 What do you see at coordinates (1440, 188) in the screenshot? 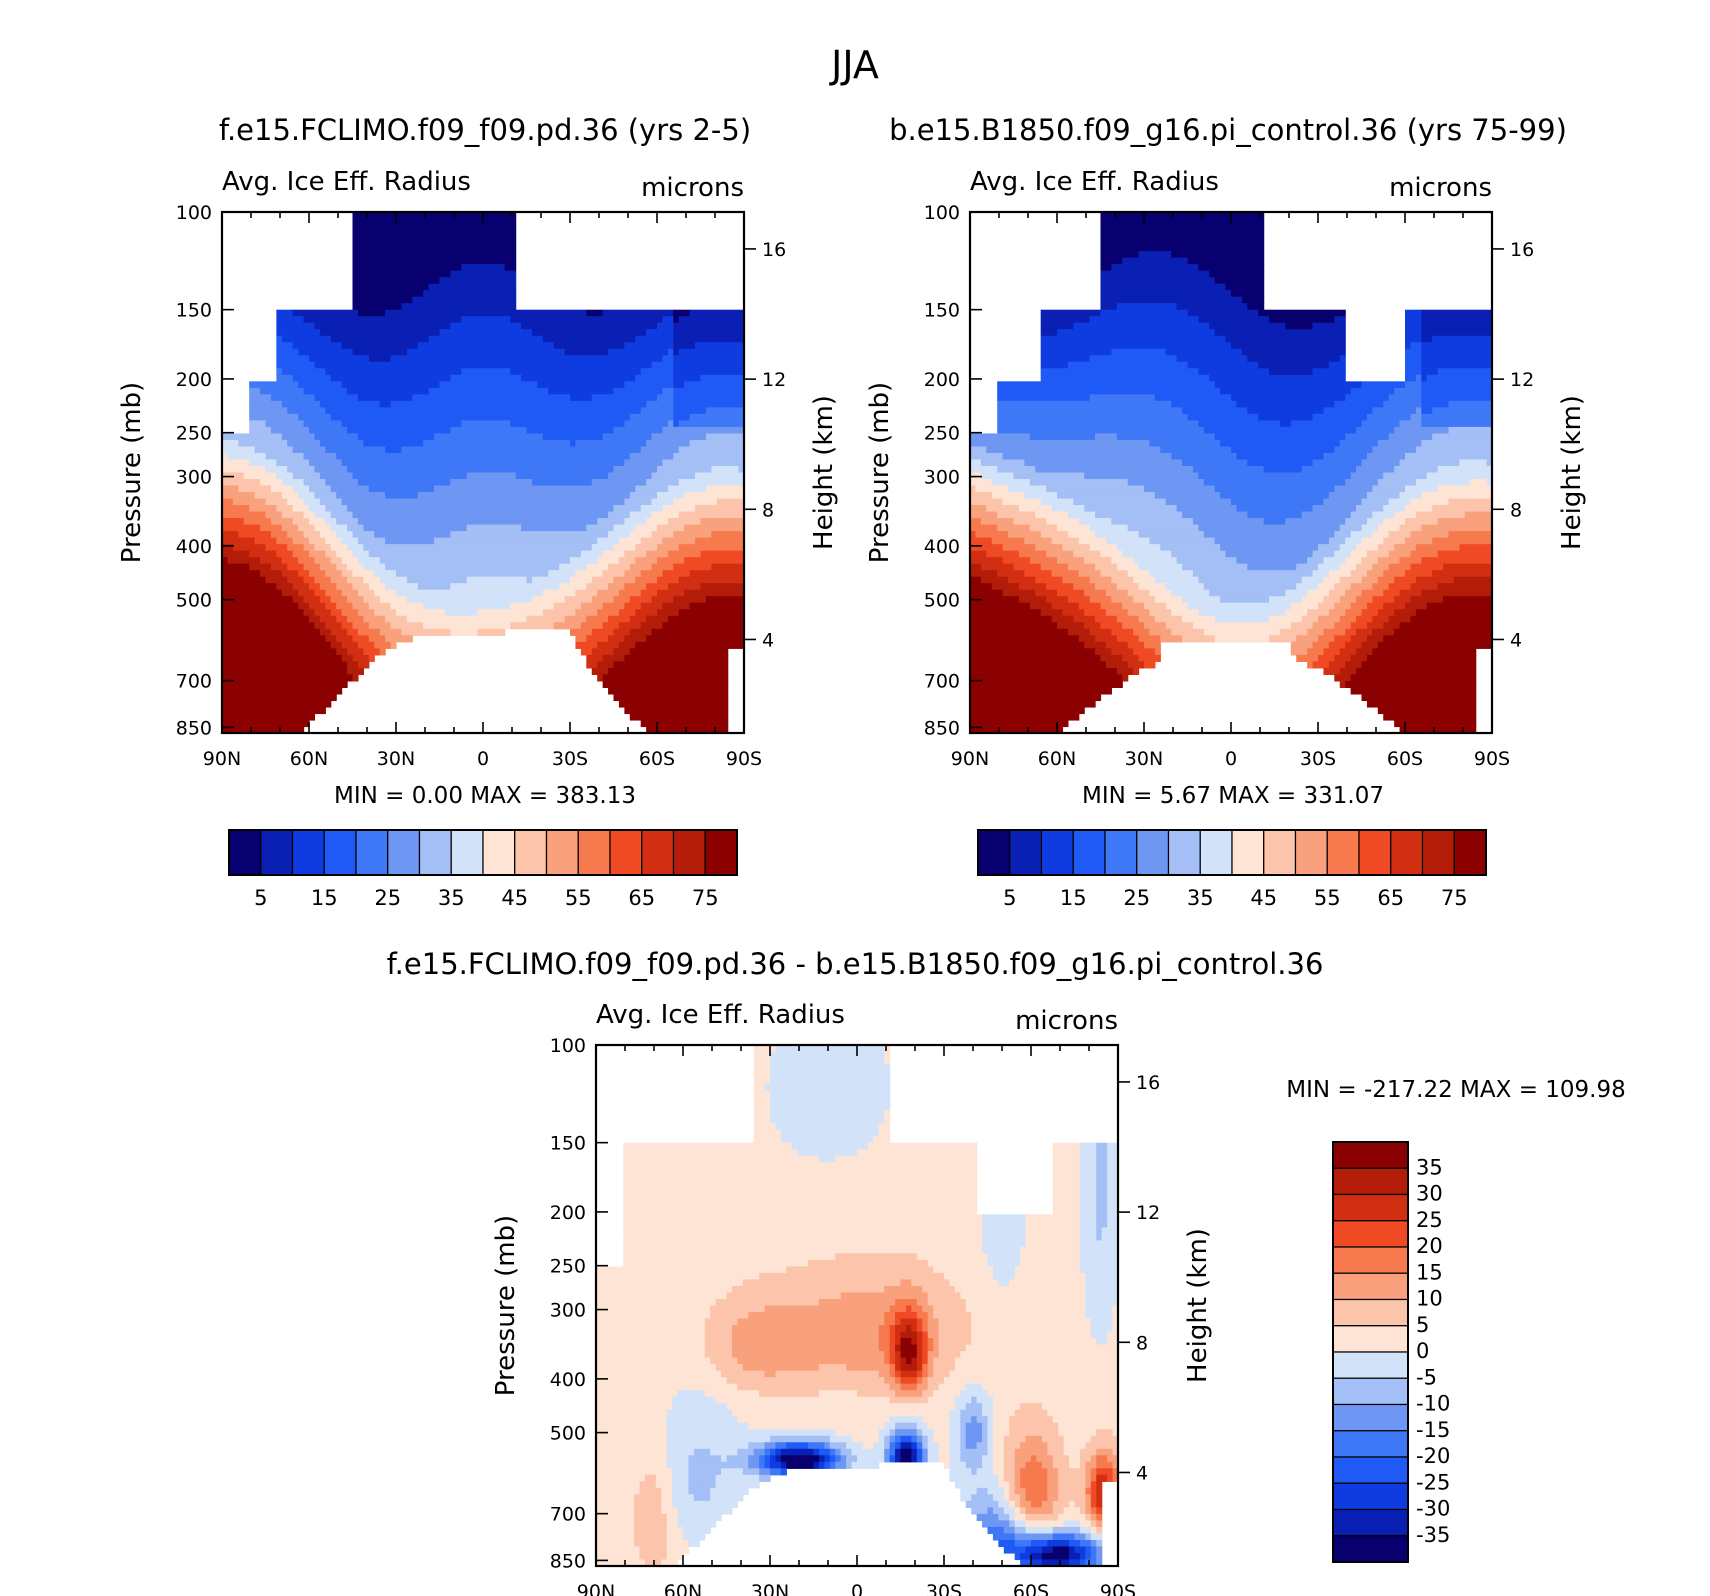
I see `units-label: microns` at bounding box center [1440, 188].